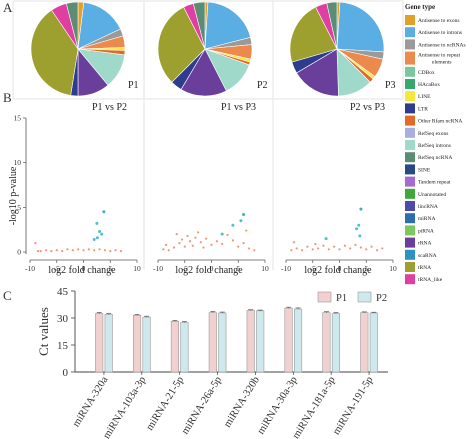 This screenshot has width=474, height=439. Describe the element at coordinates (8, 7) in the screenshot. I see `panel-label-a: A` at that location.